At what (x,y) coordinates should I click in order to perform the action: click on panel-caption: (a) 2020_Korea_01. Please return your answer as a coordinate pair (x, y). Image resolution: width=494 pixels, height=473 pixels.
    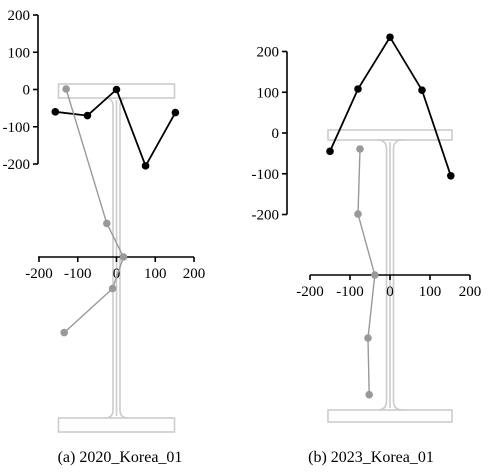
    Looking at the image, I should click on (120, 457).